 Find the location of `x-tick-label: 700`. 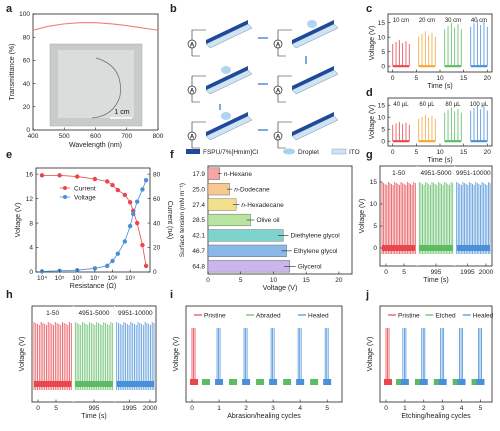

x-tick-label: 700 is located at coordinates (126, 136).